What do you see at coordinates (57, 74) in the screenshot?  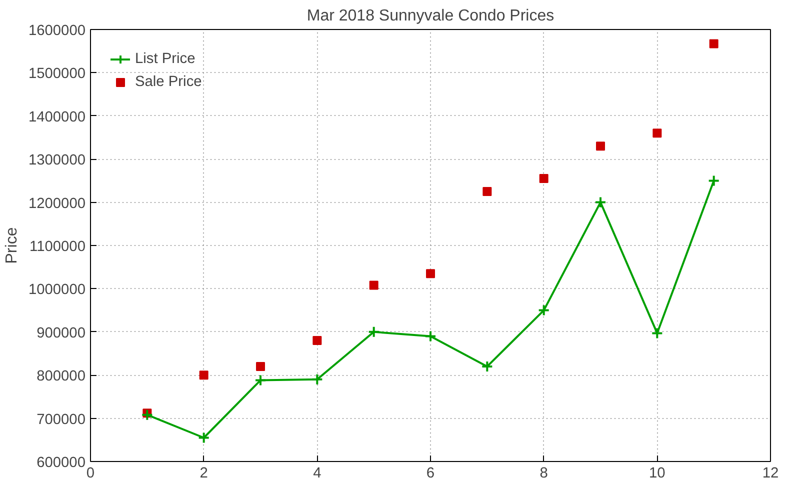 I see `y-tick-label: 1500000` at bounding box center [57, 74].